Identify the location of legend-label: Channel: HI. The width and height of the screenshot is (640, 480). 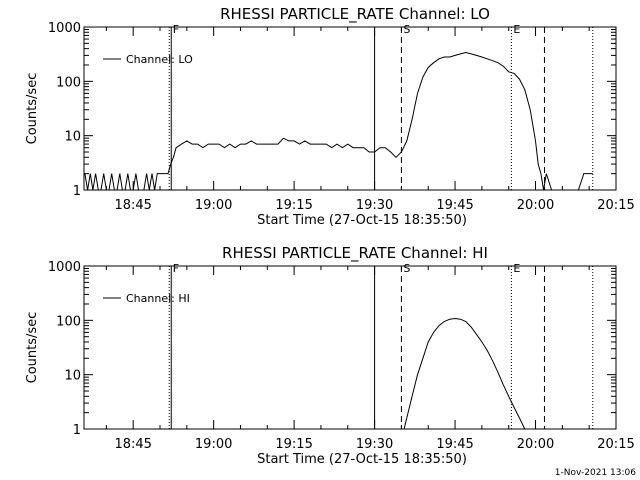
(158, 298).